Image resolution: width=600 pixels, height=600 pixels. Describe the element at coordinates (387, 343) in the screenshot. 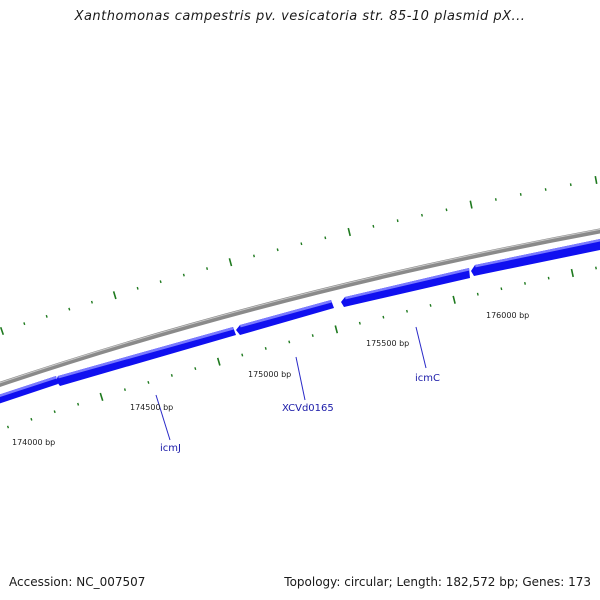

I see `position-label-175500: 175500 bp` at that location.